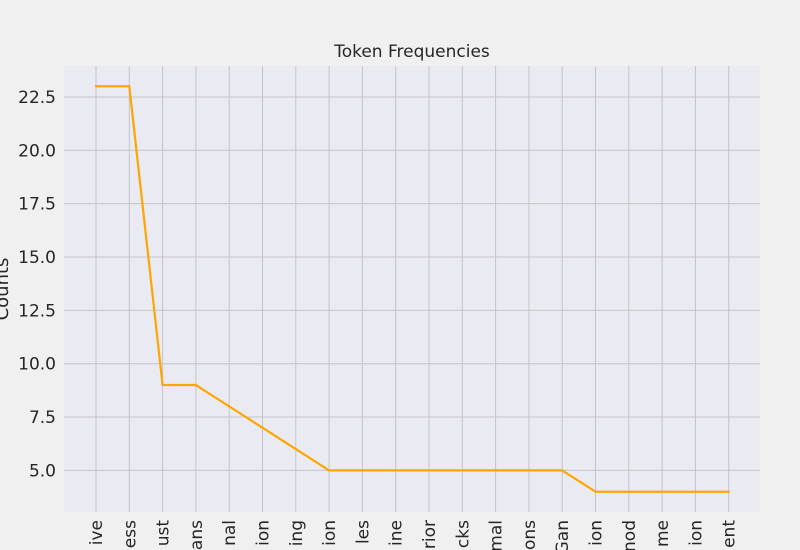  Describe the element at coordinates (297, 533) in the screenshot. I see `x-tick-label: ing` at that location.